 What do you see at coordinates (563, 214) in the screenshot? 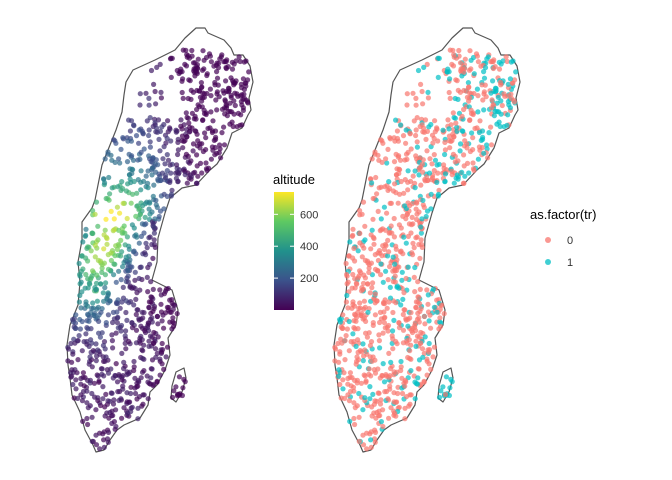
I see `treatment-legend-title: as.factor(tr)` at bounding box center [563, 214].